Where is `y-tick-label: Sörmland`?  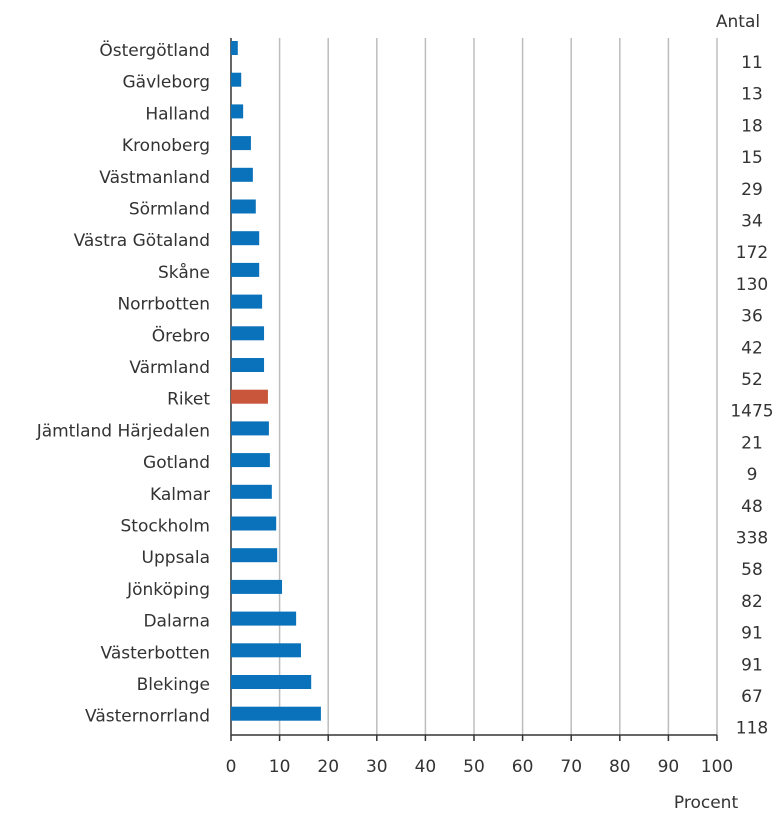 y-tick-label: Sörmland is located at coordinates (169, 210).